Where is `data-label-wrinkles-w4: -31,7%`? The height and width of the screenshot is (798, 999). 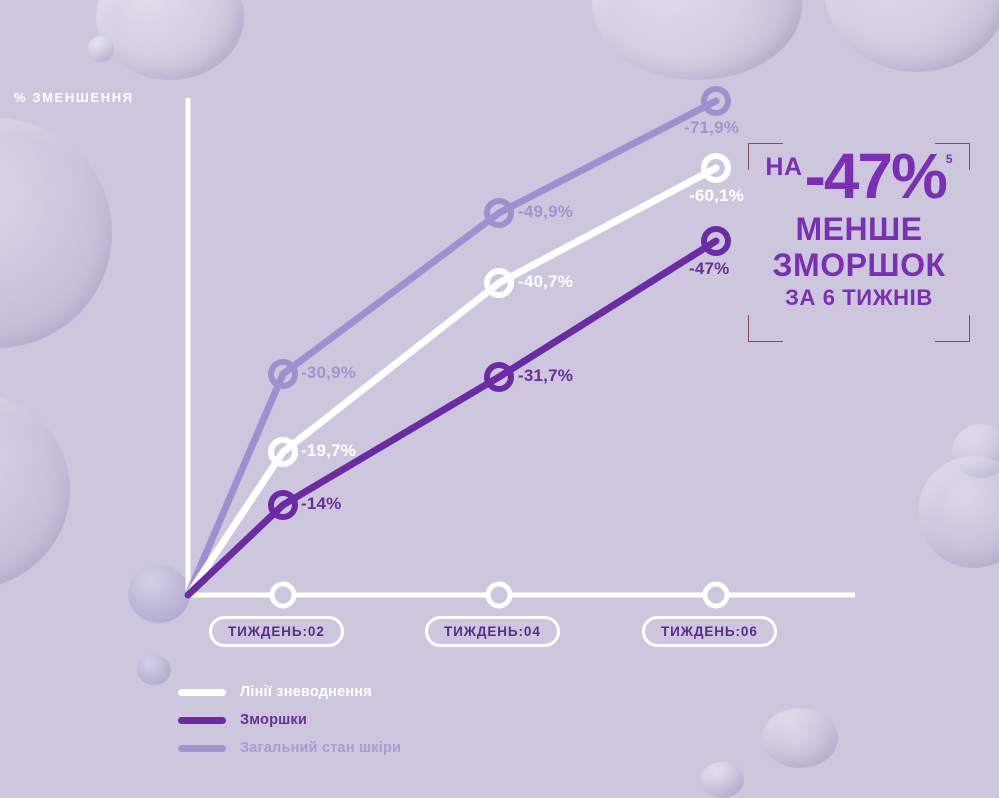
data-label-wrinkles-w4: -31,7% is located at coordinates (546, 375).